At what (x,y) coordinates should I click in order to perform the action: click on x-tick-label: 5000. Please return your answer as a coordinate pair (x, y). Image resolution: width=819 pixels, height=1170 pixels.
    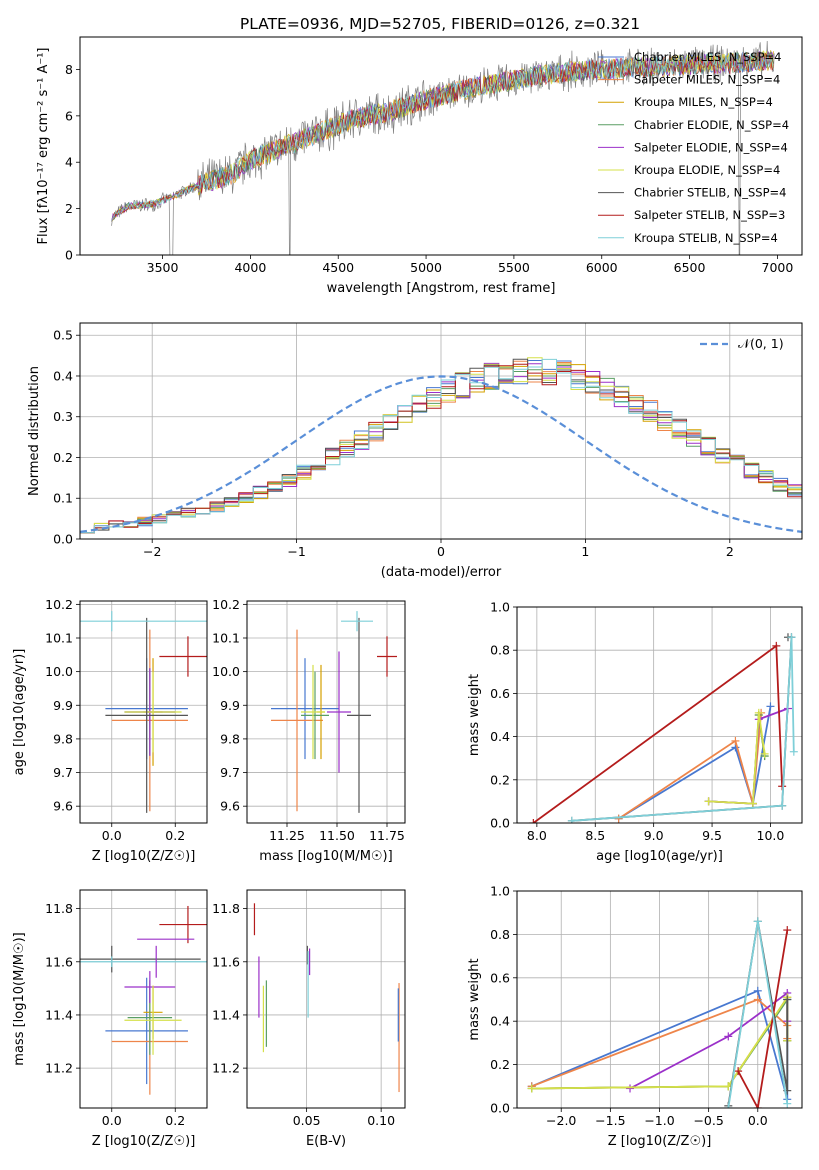
    Looking at the image, I should click on (426, 267).